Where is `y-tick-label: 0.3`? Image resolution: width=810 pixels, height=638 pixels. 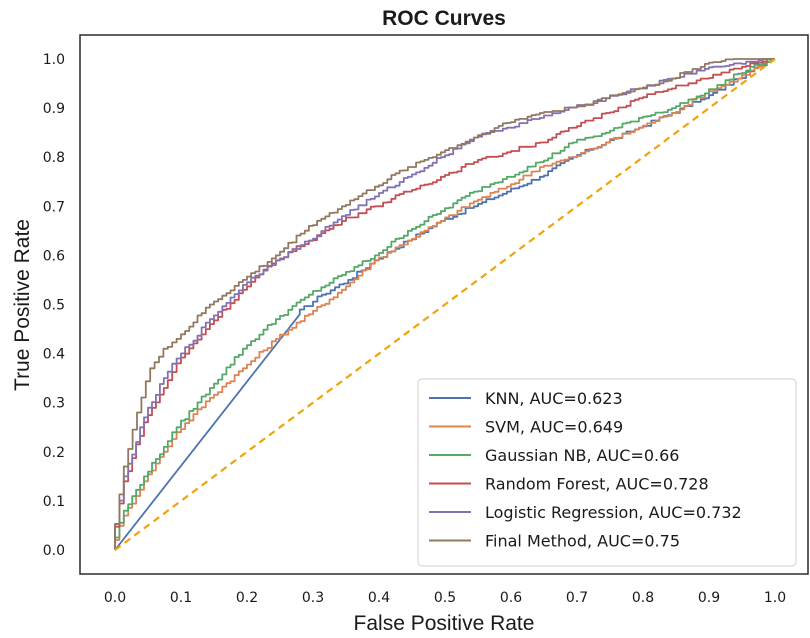
y-tick-label: 0.3 is located at coordinates (54, 404).